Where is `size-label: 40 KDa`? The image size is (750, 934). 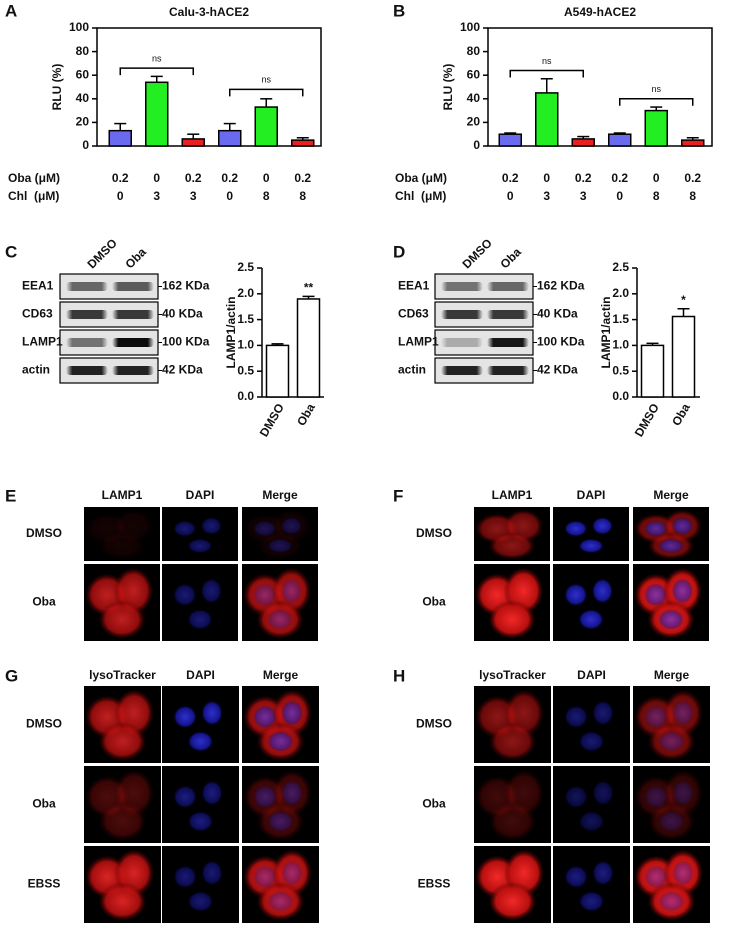 size-label: 40 KDa is located at coordinates (182, 314).